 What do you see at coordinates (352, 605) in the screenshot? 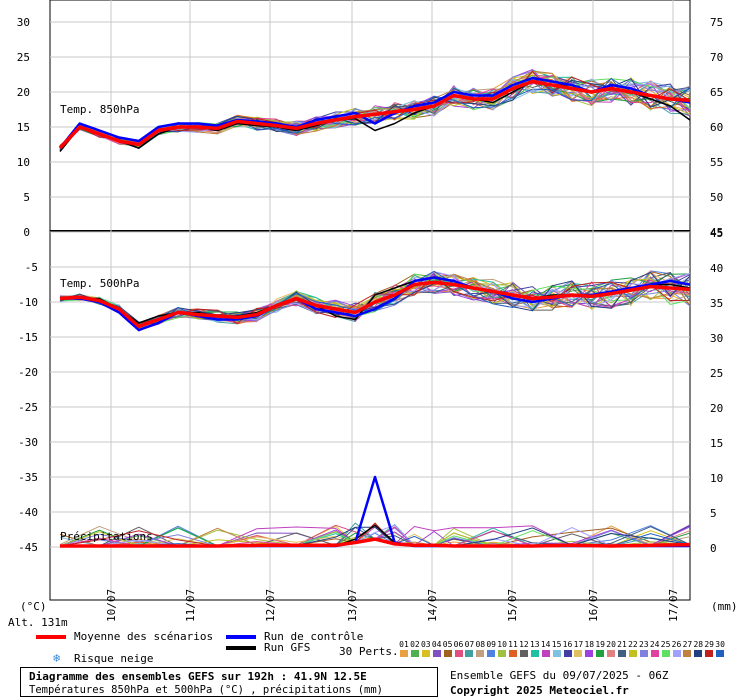
I see `x-tick-date: 13/07` at bounding box center [352, 605].